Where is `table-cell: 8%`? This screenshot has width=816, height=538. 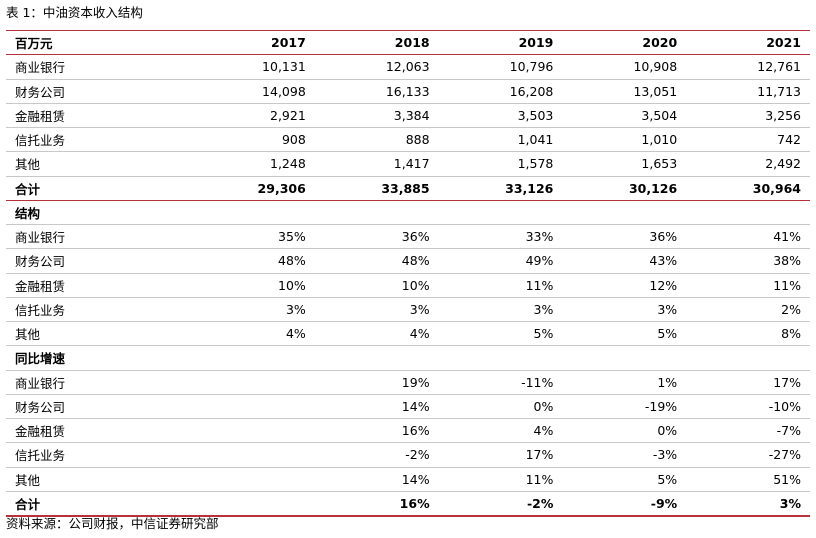
table-cell: 8% is located at coordinates (748, 334).